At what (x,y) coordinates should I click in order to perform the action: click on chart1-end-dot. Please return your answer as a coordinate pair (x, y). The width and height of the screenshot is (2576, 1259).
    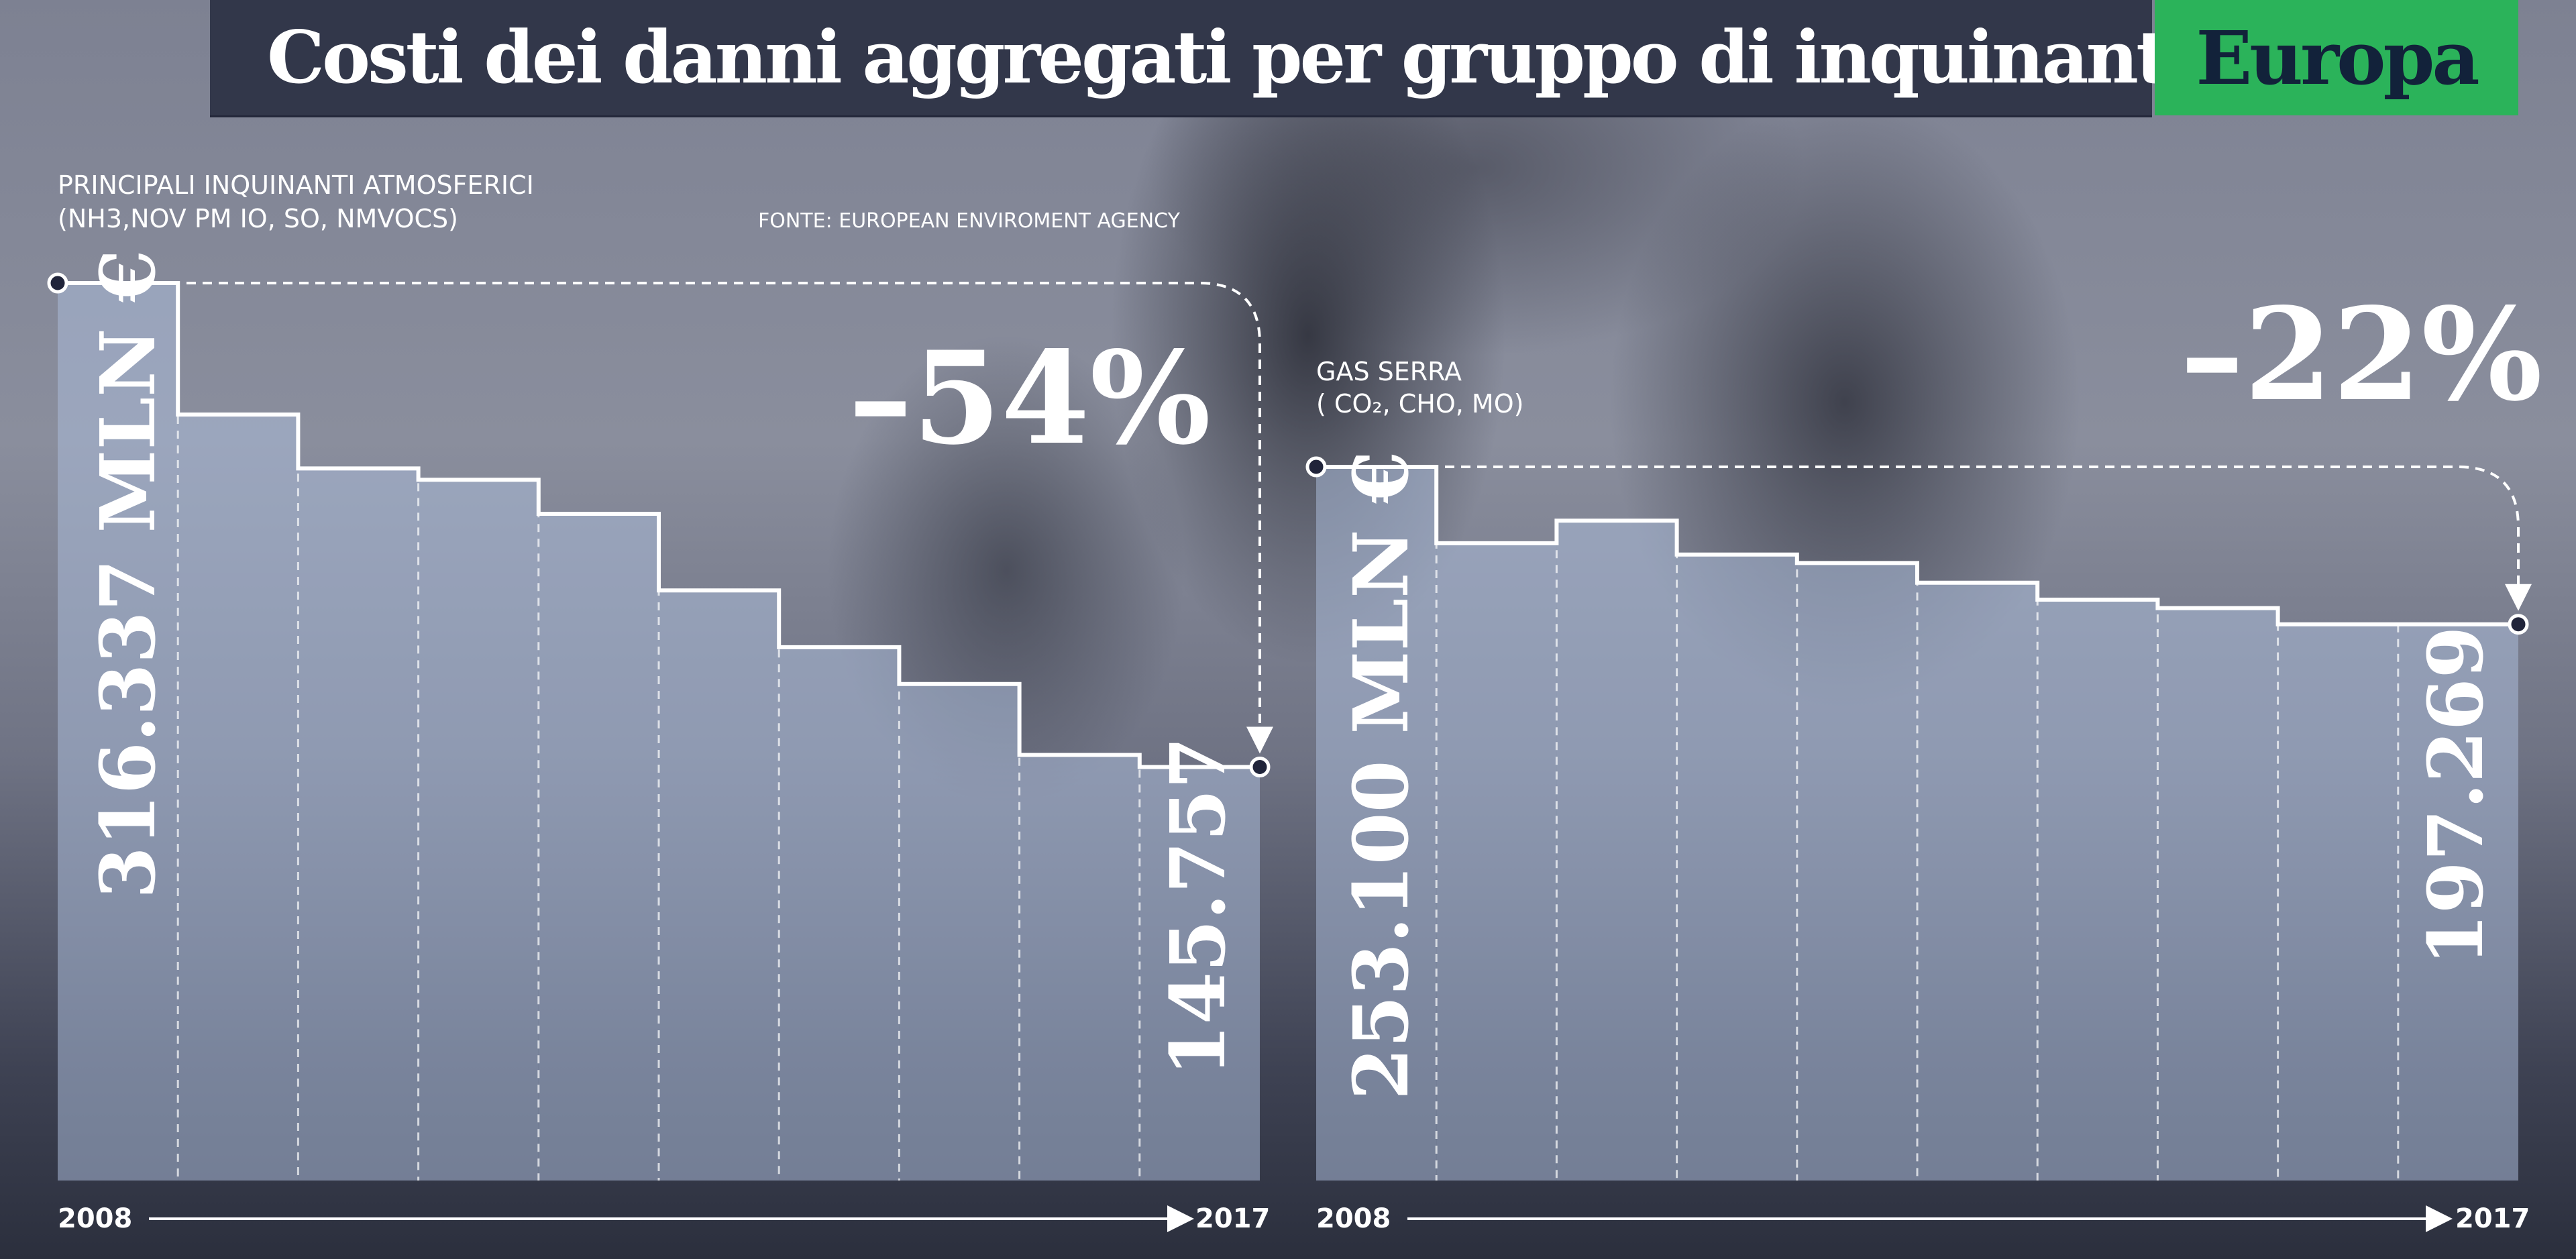
    Looking at the image, I should click on (1260, 766).